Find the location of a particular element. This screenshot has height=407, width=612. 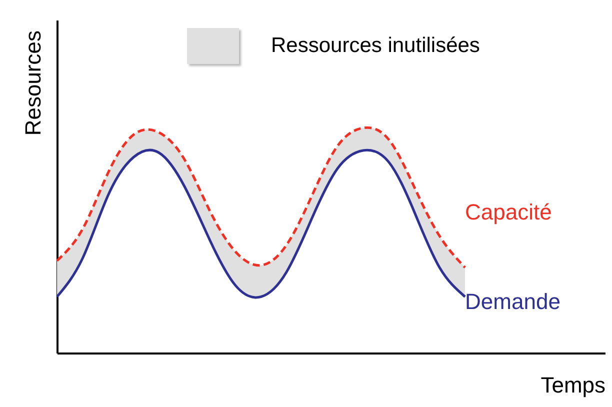

series-label: Capacité is located at coordinates (508, 212).